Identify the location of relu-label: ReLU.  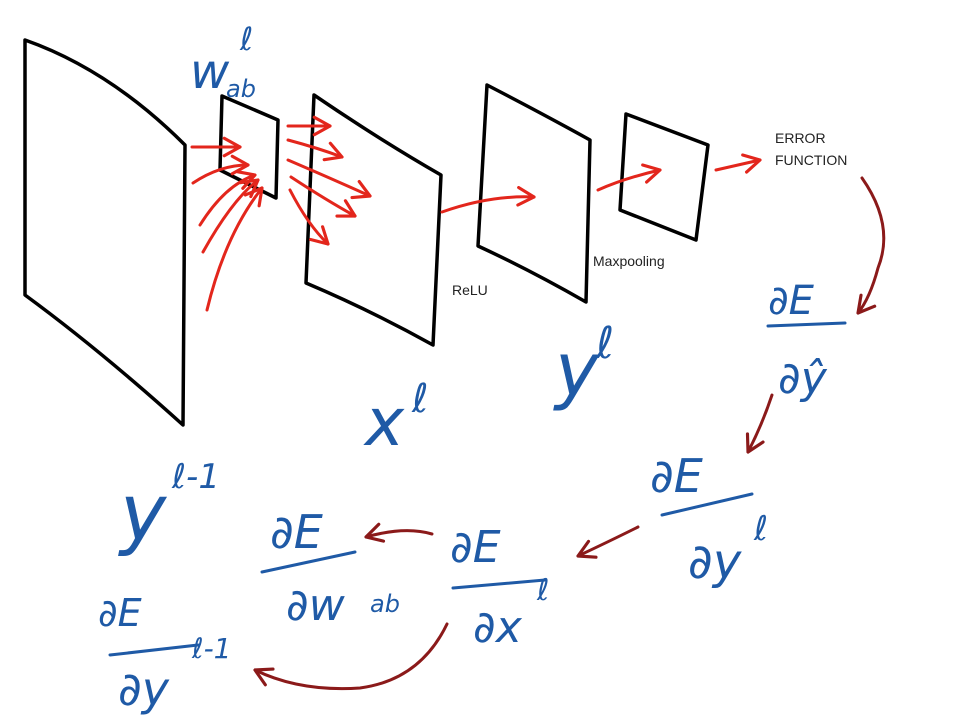
(470, 290).